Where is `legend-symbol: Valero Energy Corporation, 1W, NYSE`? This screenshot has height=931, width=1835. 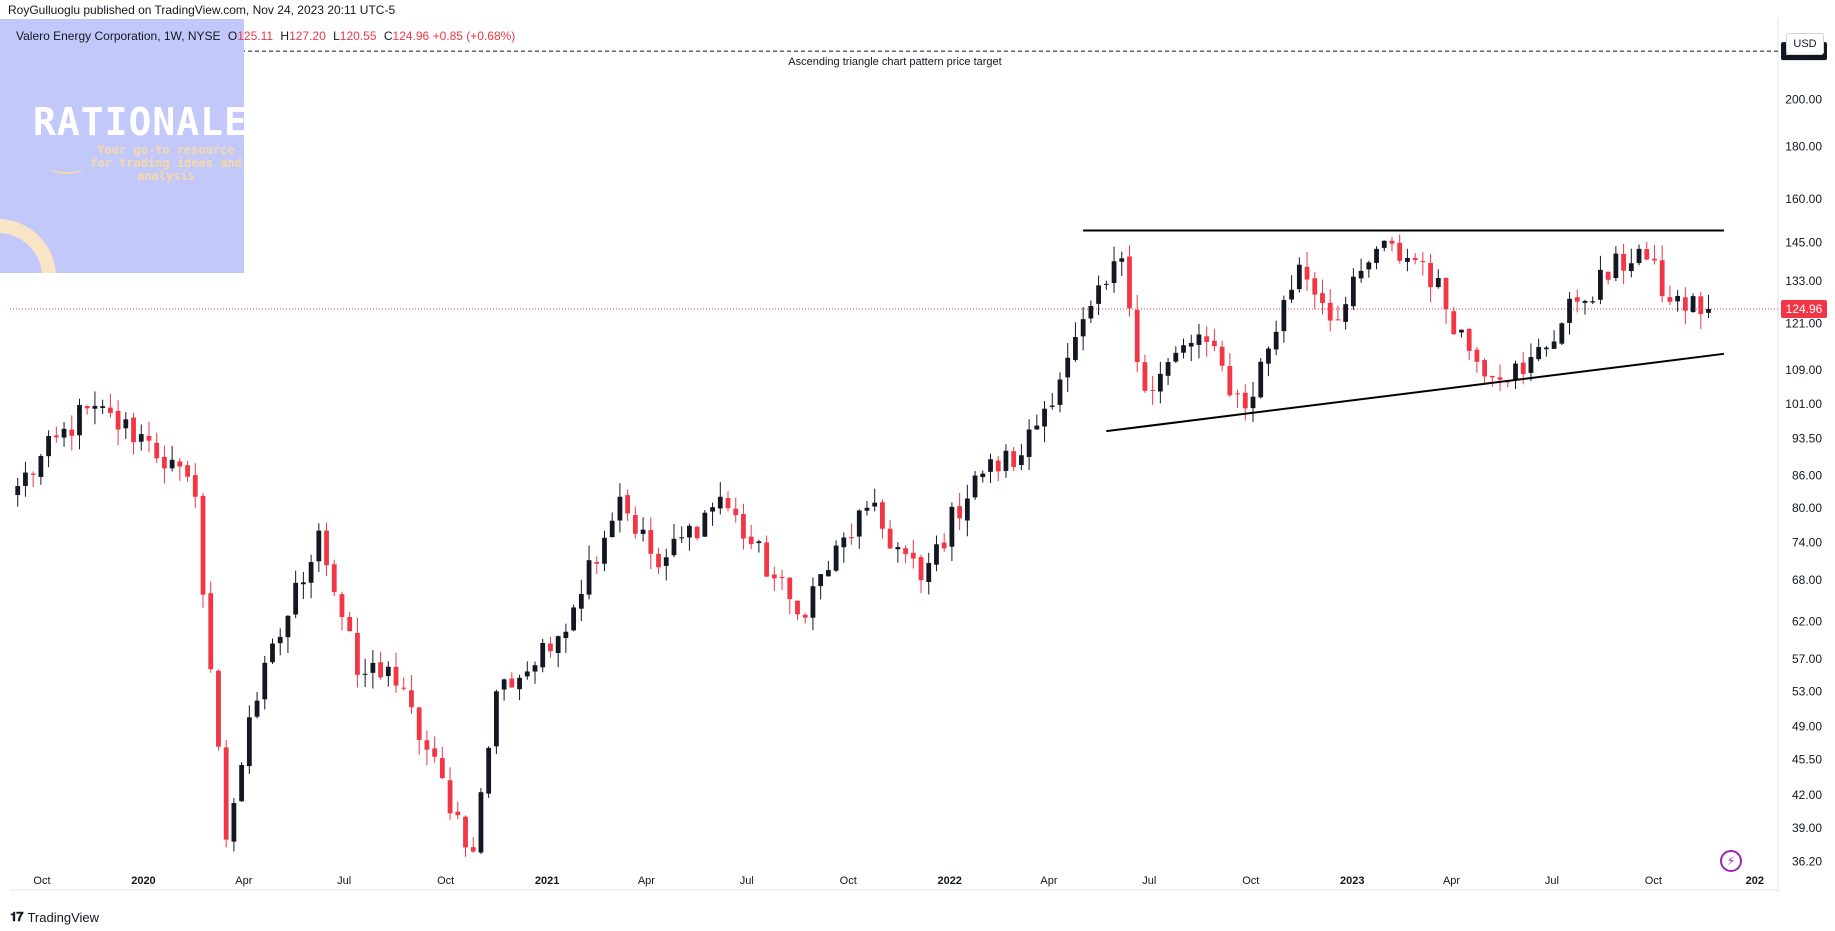
legend-symbol: Valero Energy Corporation, 1W, NYSE is located at coordinates (118, 36).